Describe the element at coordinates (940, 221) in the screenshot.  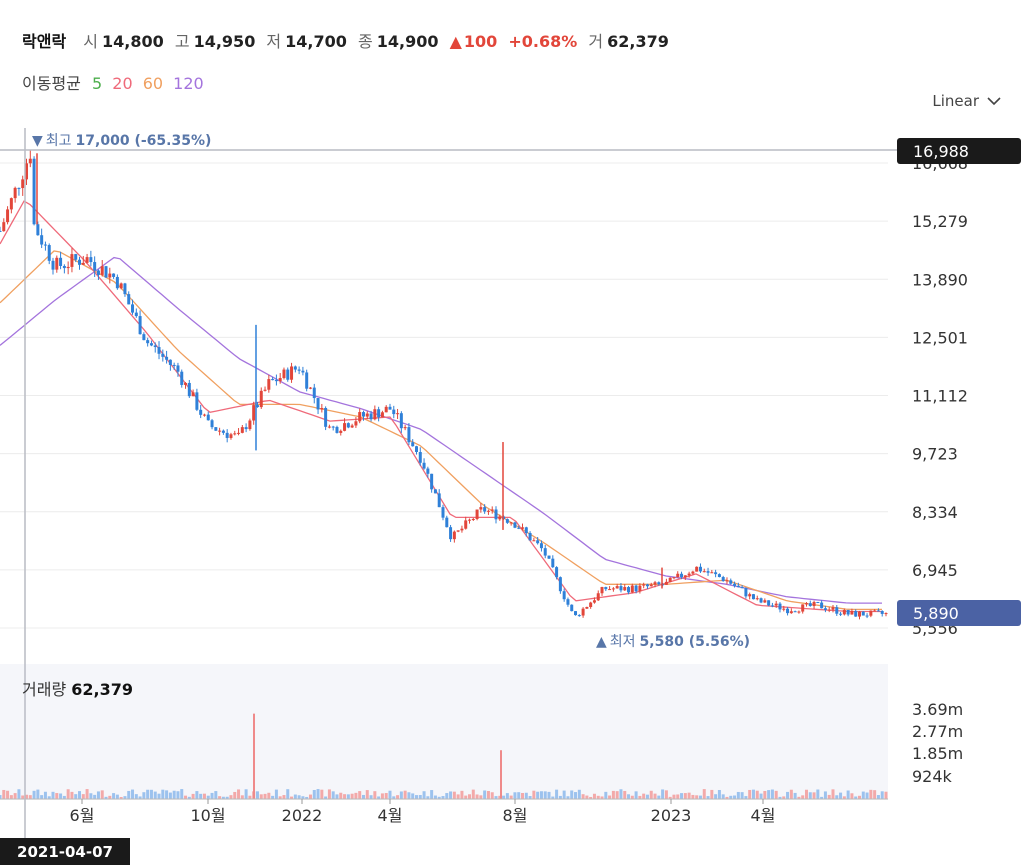
I see `price-tick-label: 15,279` at that location.